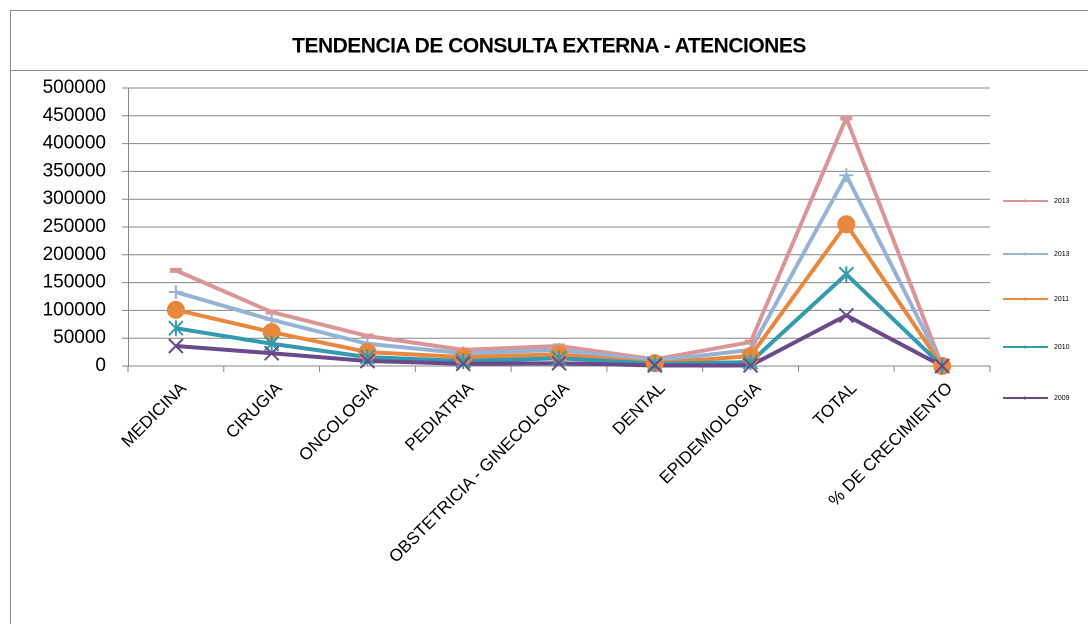 Image resolution: width=1088 pixels, height=624 pixels. What do you see at coordinates (79, 337) in the screenshot?
I see `y-tick-label: 50000` at bounding box center [79, 337].